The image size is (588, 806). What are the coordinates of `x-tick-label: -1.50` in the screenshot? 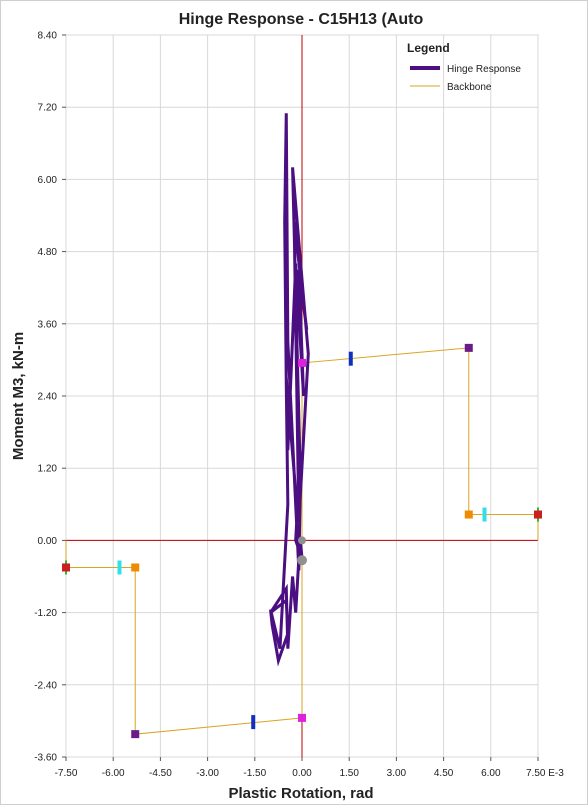 It's located at (254, 773).